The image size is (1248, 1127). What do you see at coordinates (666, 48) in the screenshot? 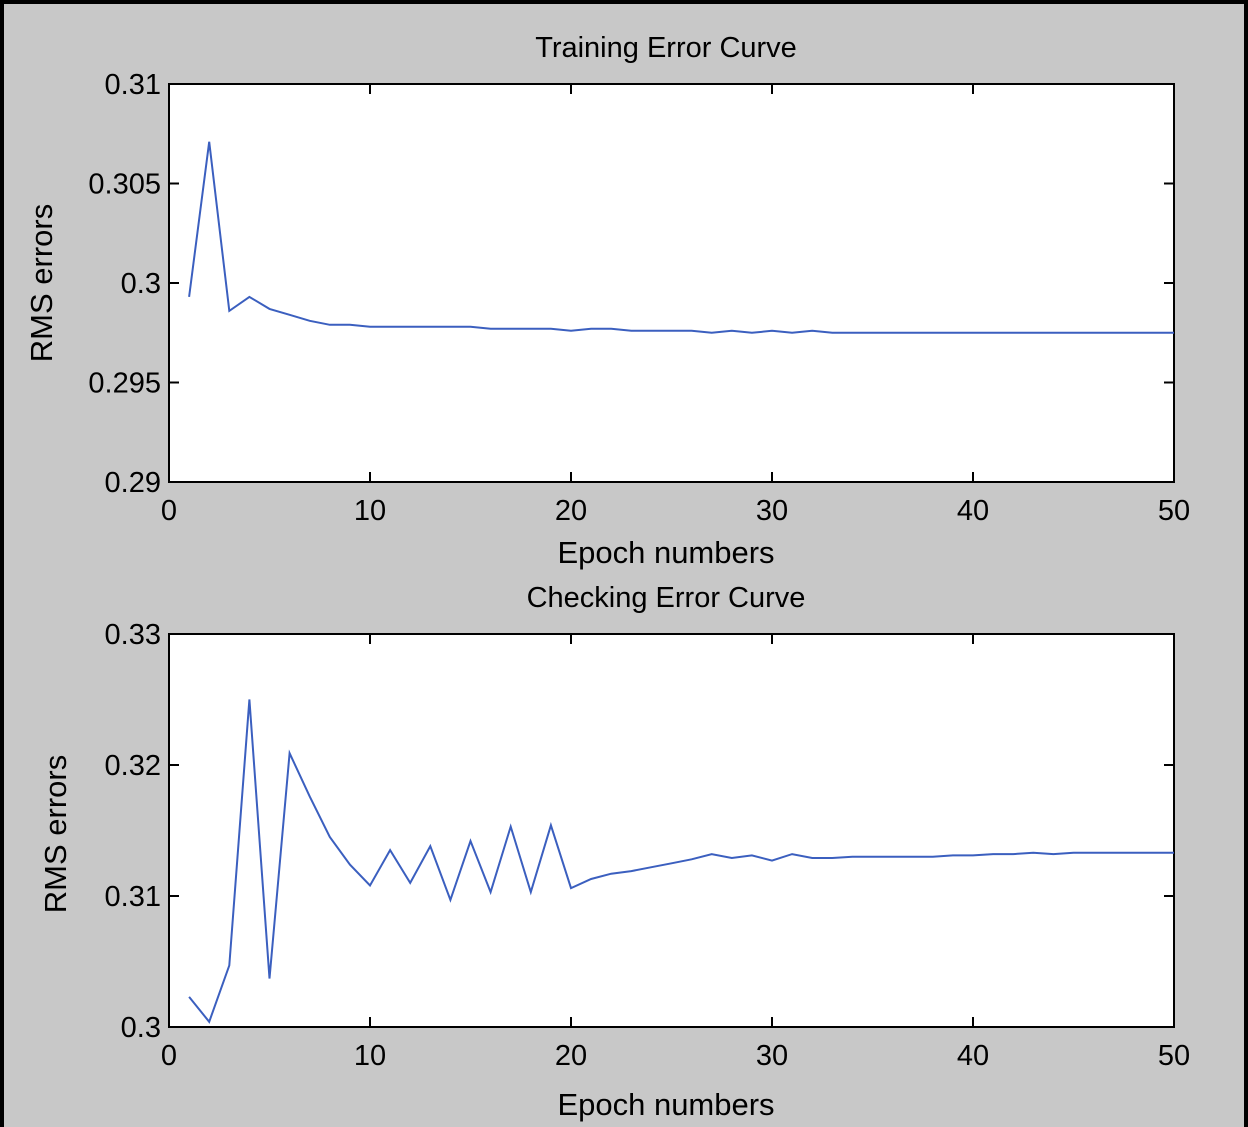
I see `chart-title: Training Error Curve` at bounding box center [666, 48].